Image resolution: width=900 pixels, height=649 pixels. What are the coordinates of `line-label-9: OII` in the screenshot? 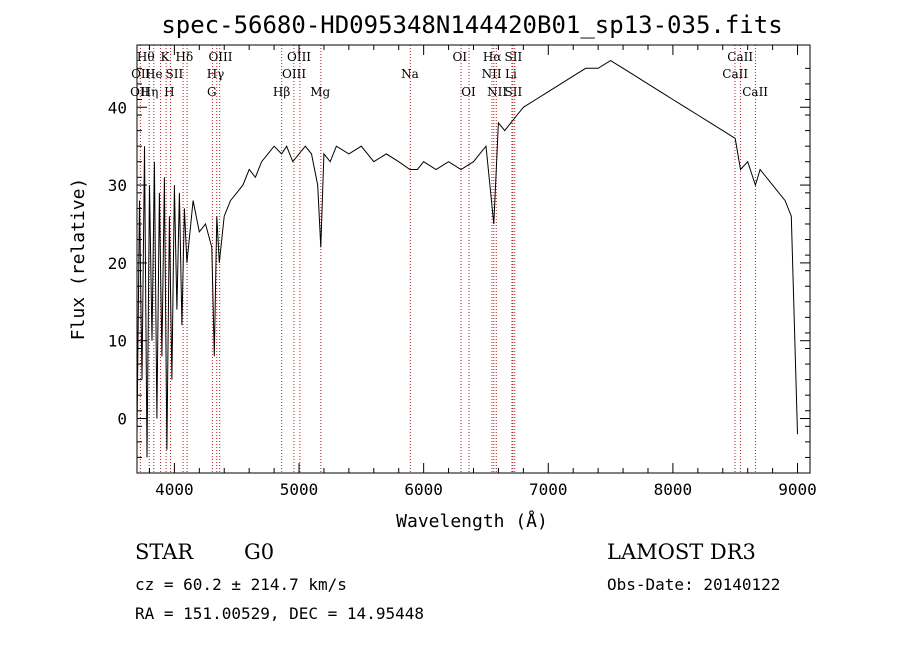 It's located at (141, 74).